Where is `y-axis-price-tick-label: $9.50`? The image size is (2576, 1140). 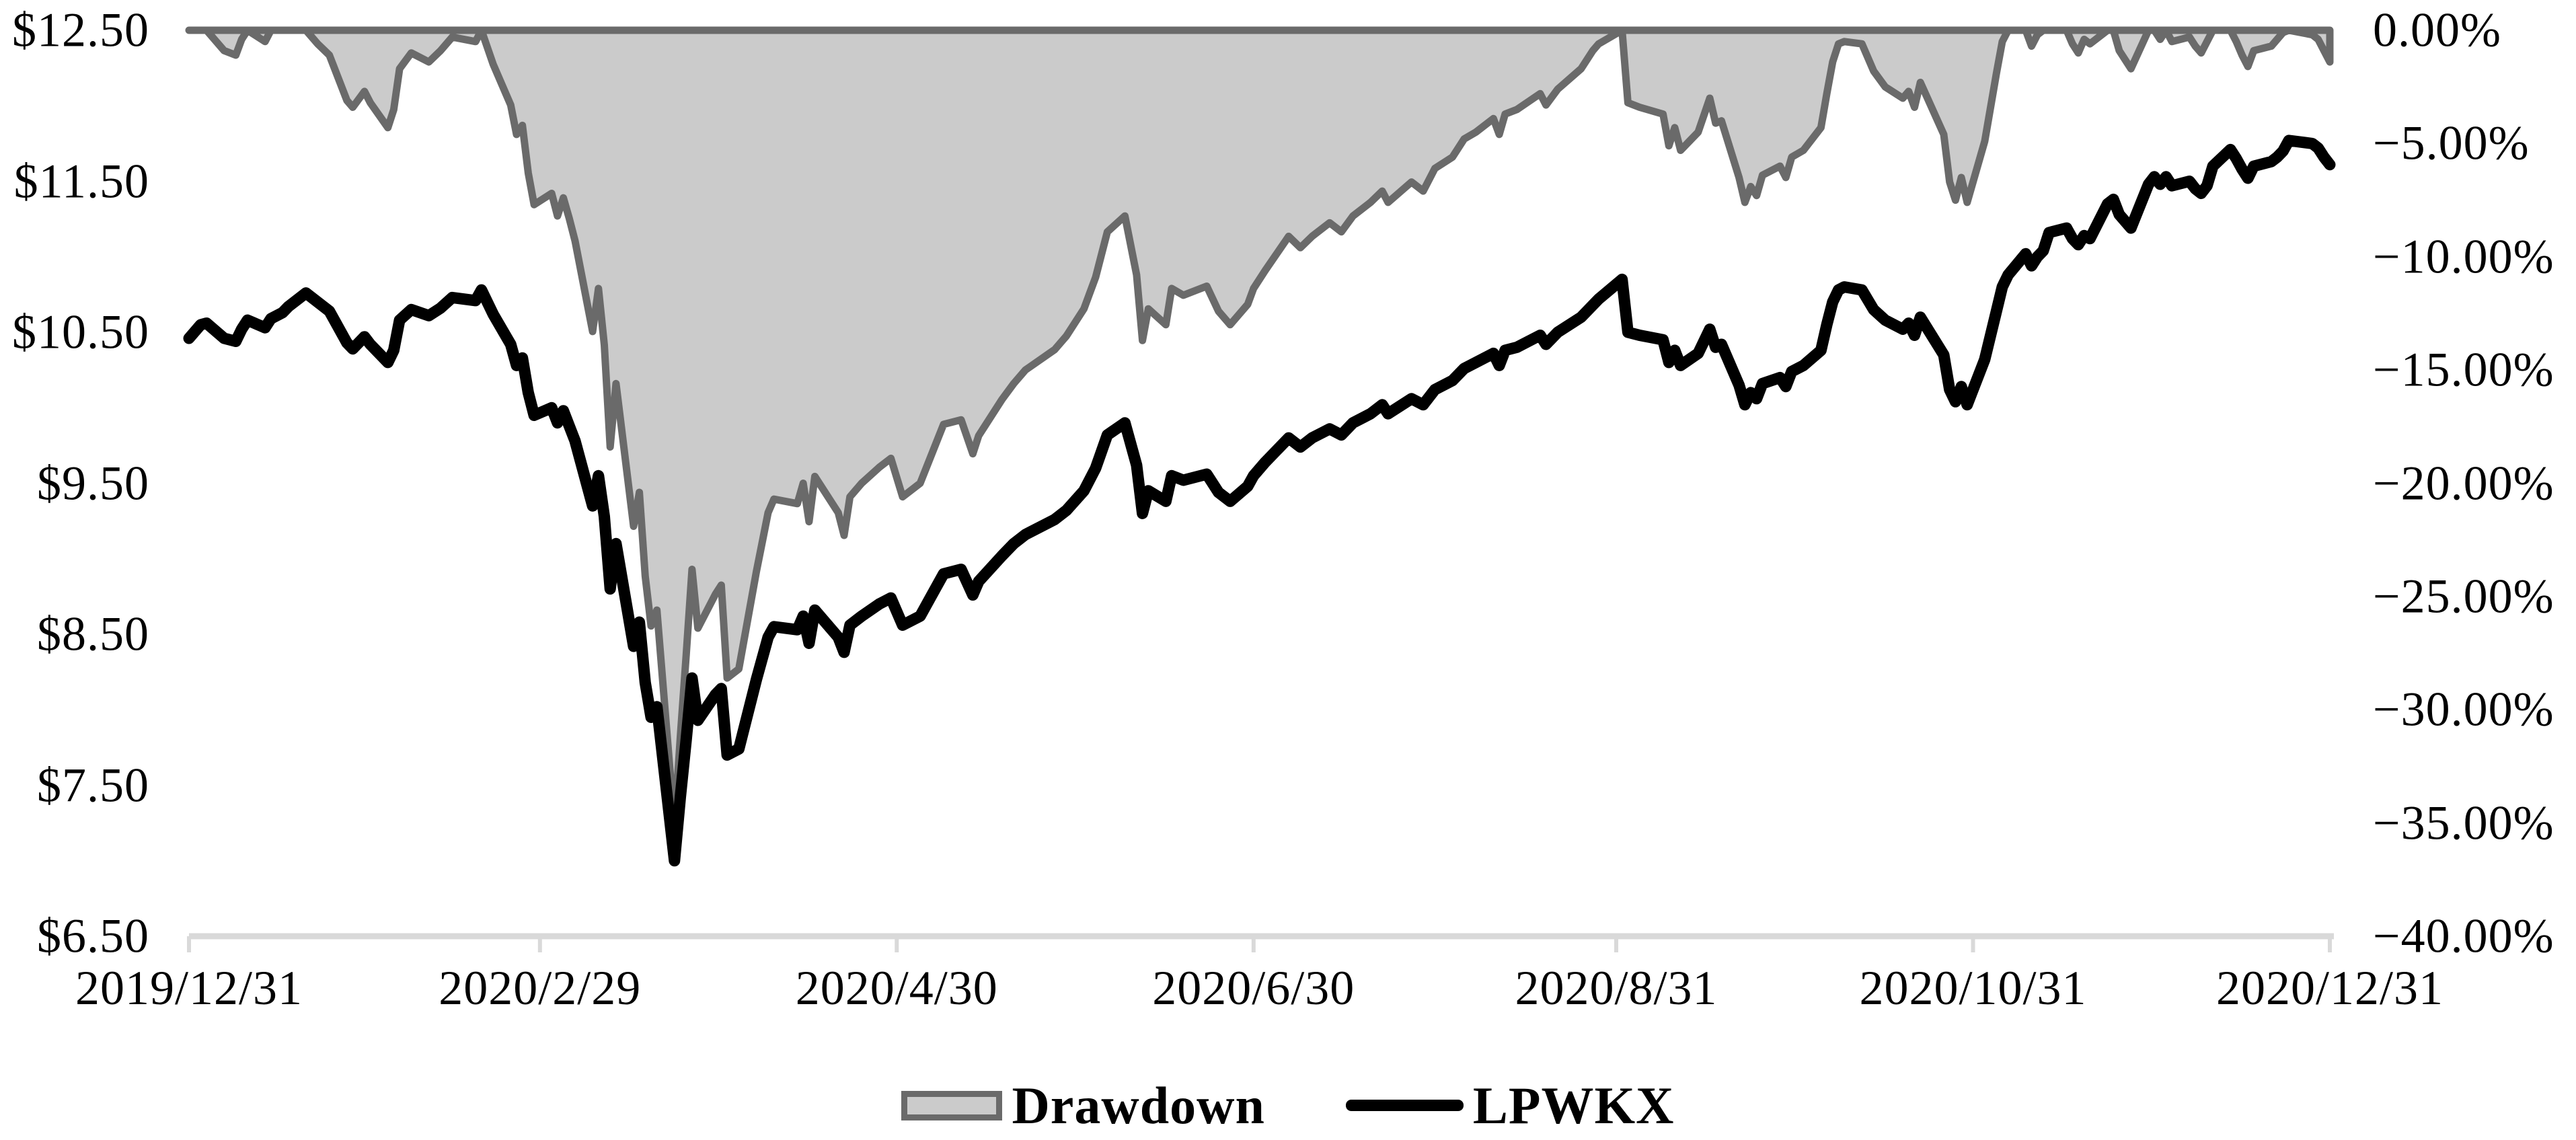 y-axis-price-tick-label: $9.50 is located at coordinates (93, 483).